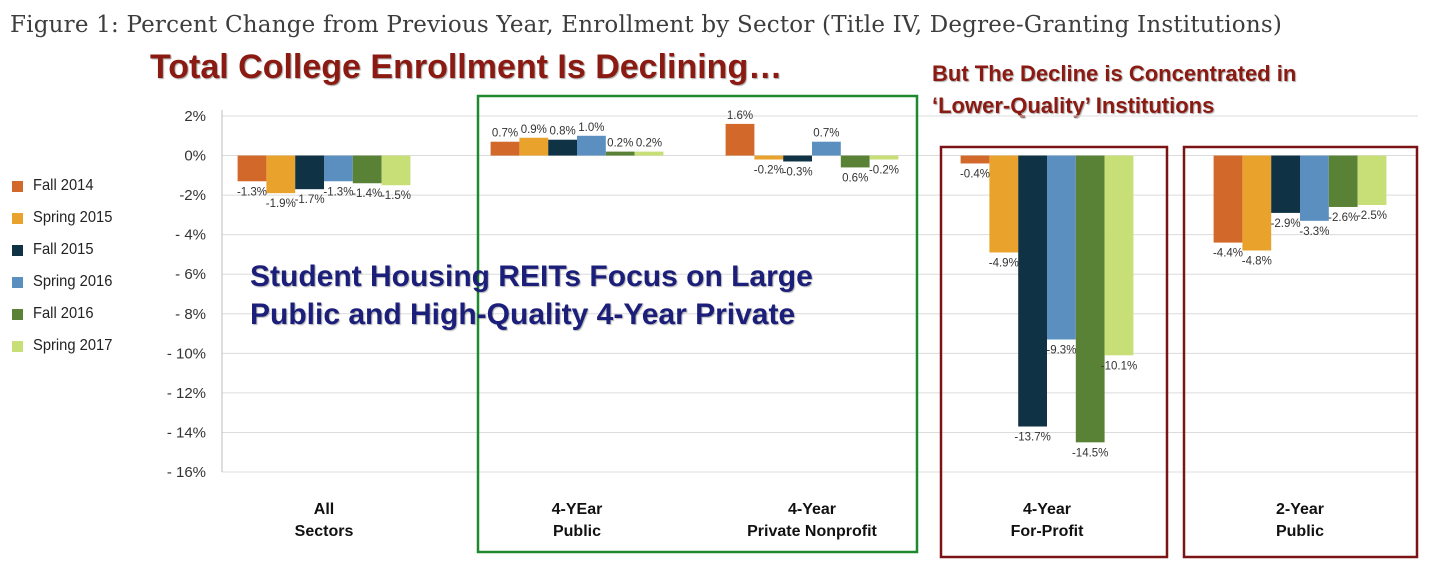 The height and width of the screenshot is (575, 1430). What do you see at coordinates (1372, 216) in the screenshot?
I see `data-label: -2.5%` at bounding box center [1372, 216].